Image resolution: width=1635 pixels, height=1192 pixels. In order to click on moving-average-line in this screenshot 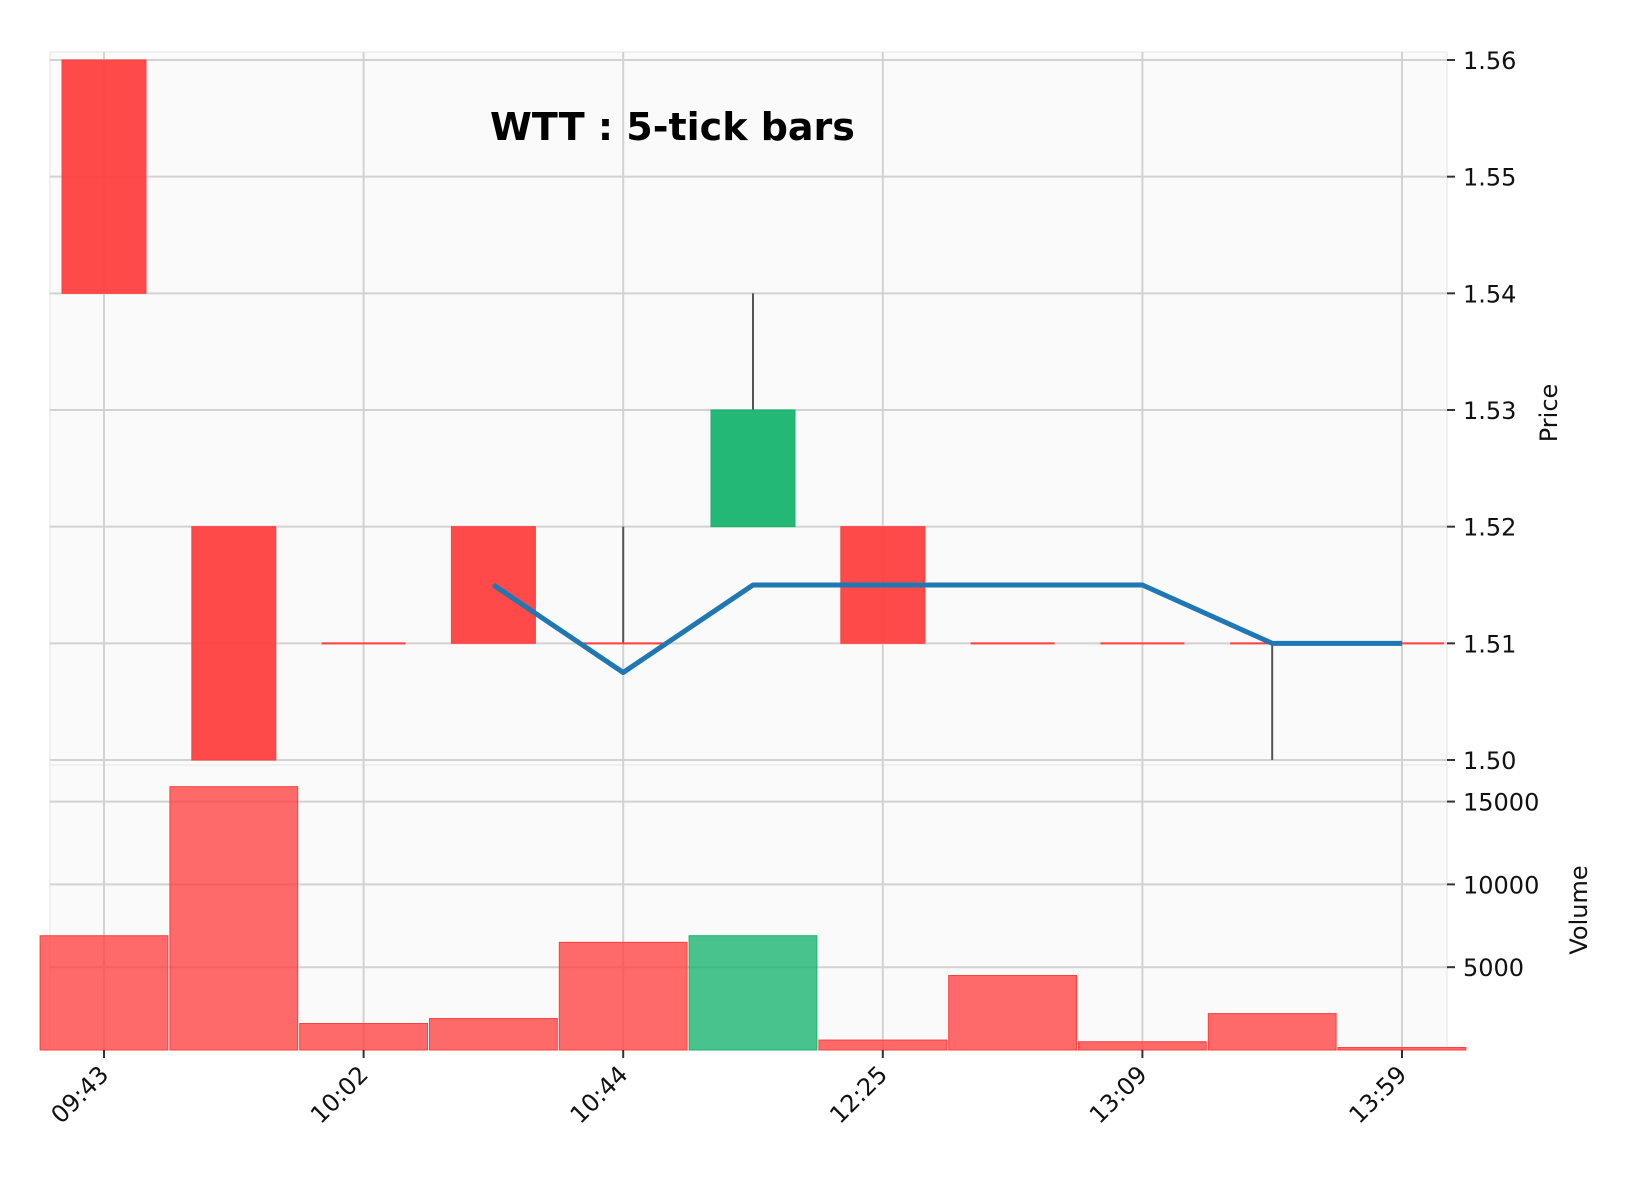, I will do `click(947, 628)`.